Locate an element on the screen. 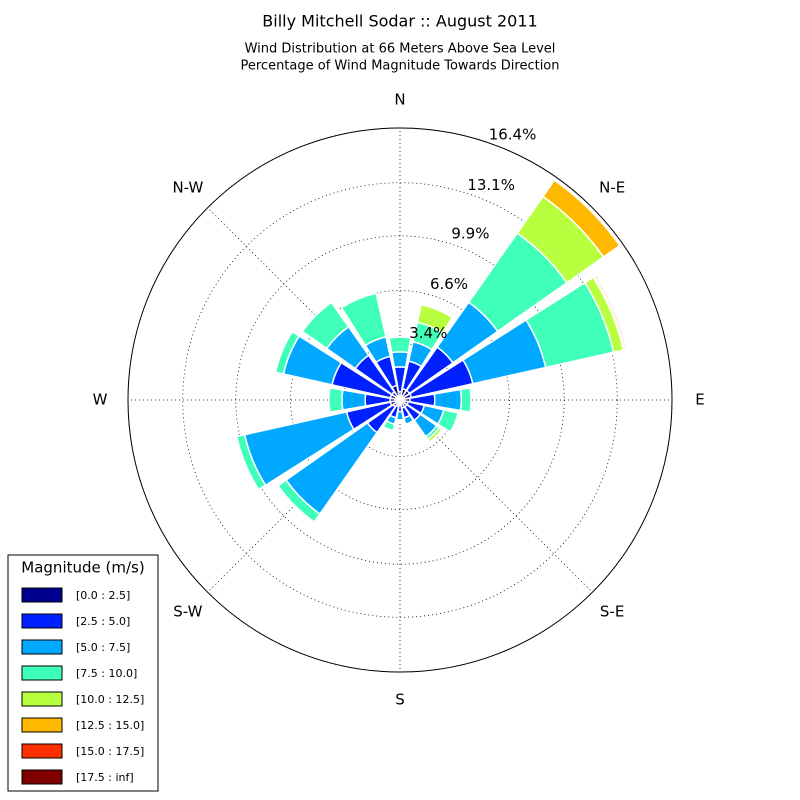 This screenshot has height=800, width=800. r-tick-label: 9.9% is located at coordinates (470, 234).